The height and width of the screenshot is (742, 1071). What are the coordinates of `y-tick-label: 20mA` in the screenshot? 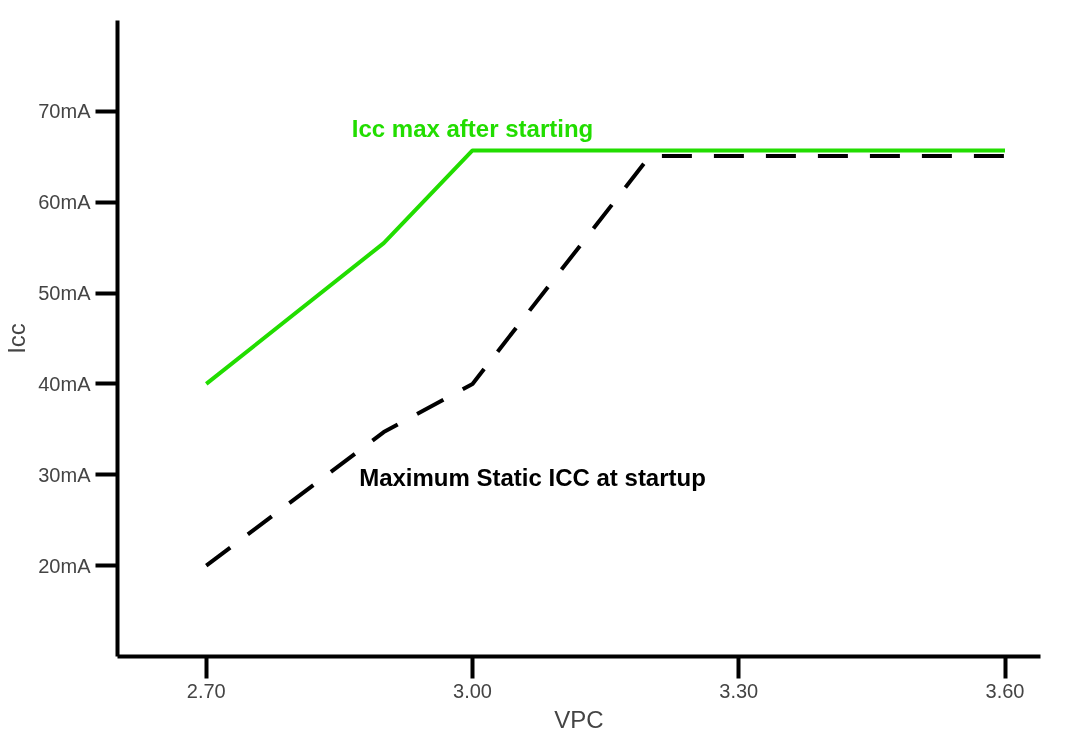 It's located at (65, 565).